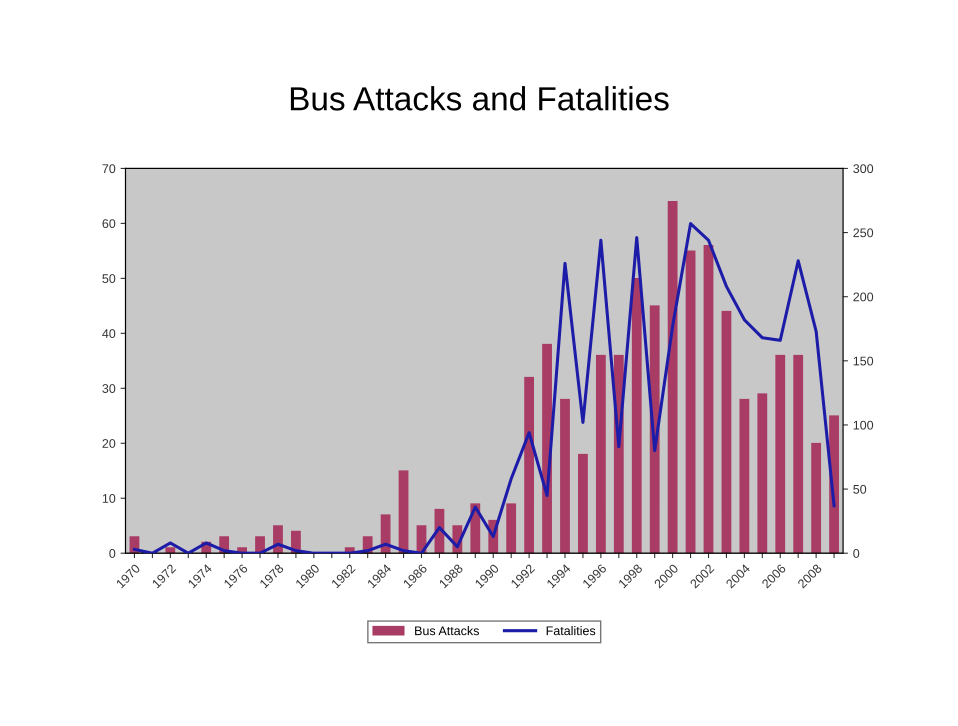 The height and width of the screenshot is (726, 958). What do you see at coordinates (859, 489) in the screenshot?
I see `y2-tick-label: 50` at bounding box center [859, 489].